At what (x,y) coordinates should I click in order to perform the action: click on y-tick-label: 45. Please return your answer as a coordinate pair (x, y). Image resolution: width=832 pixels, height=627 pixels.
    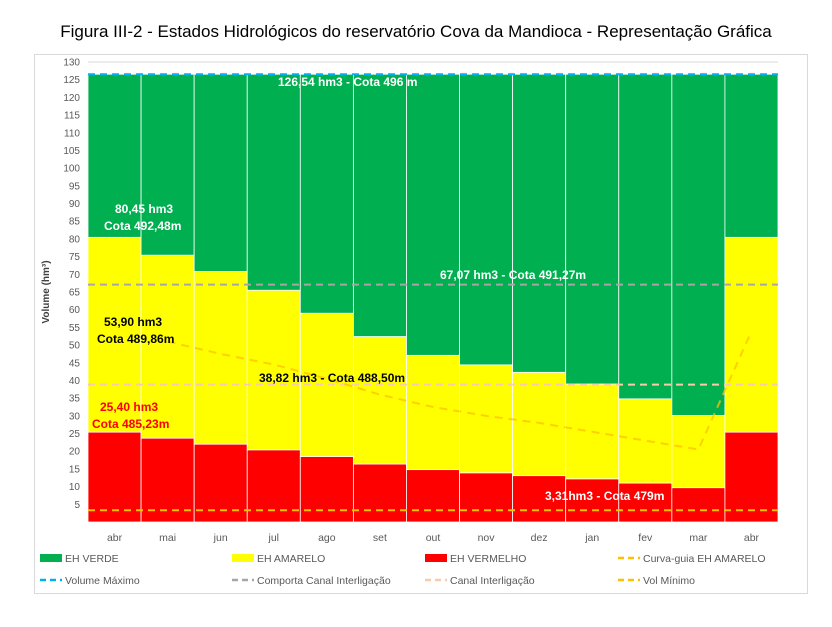
    Looking at the image, I should click on (75, 363).